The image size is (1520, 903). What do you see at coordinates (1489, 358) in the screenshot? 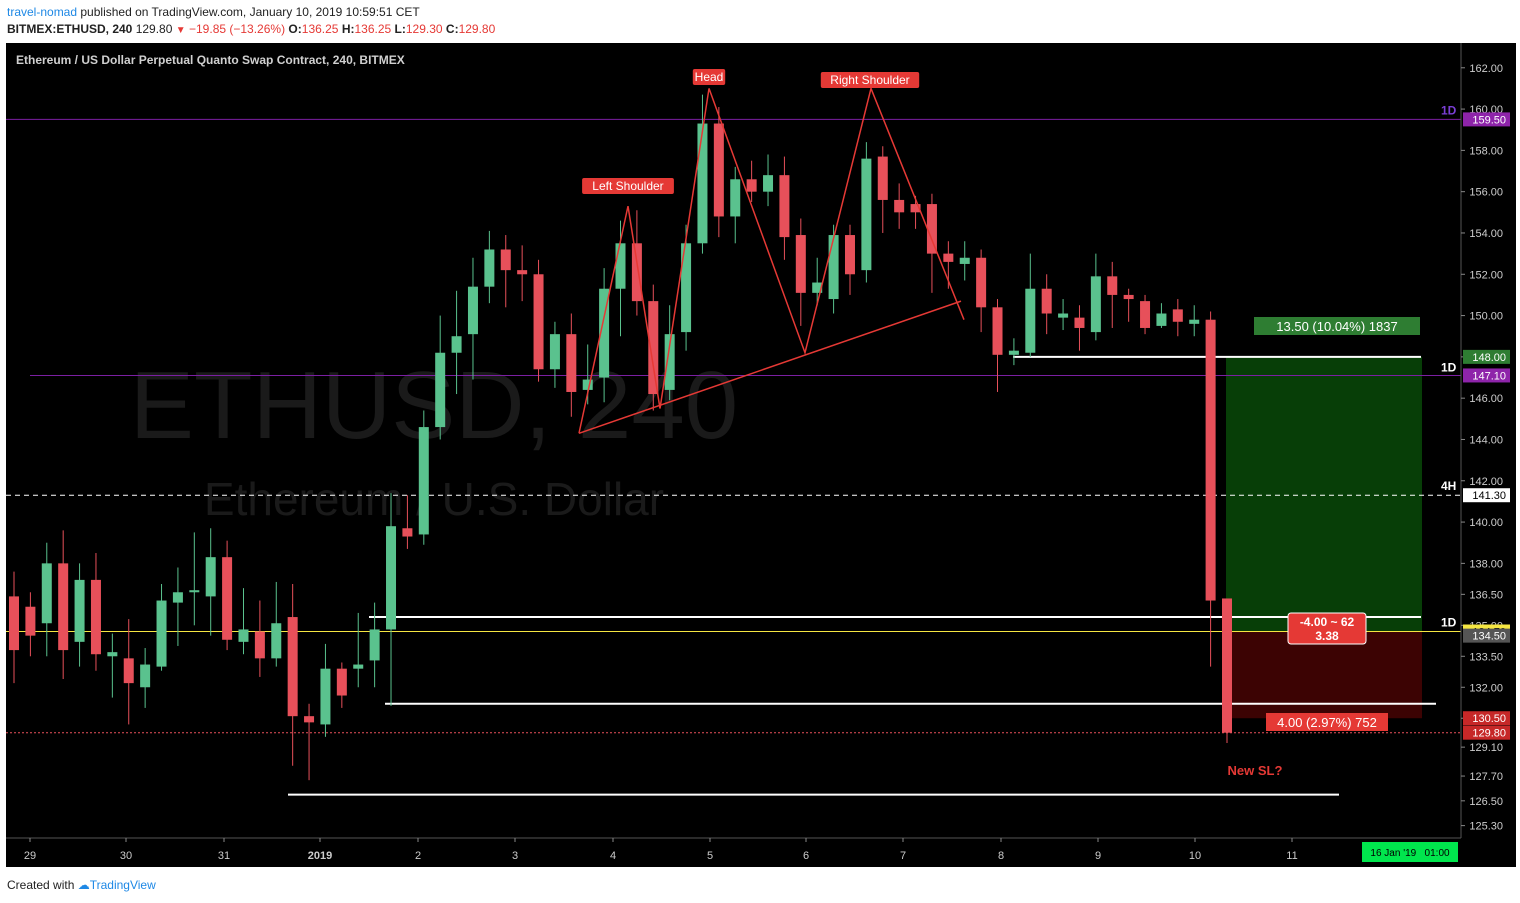
I see `price-tag-text: 148.00` at bounding box center [1489, 358].